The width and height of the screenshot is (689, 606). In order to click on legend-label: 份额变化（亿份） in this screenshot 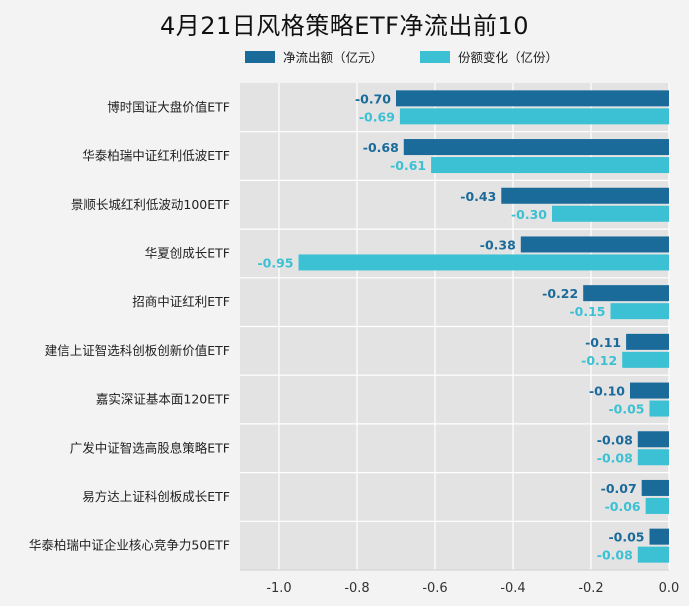, I will do `click(508, 57)`.